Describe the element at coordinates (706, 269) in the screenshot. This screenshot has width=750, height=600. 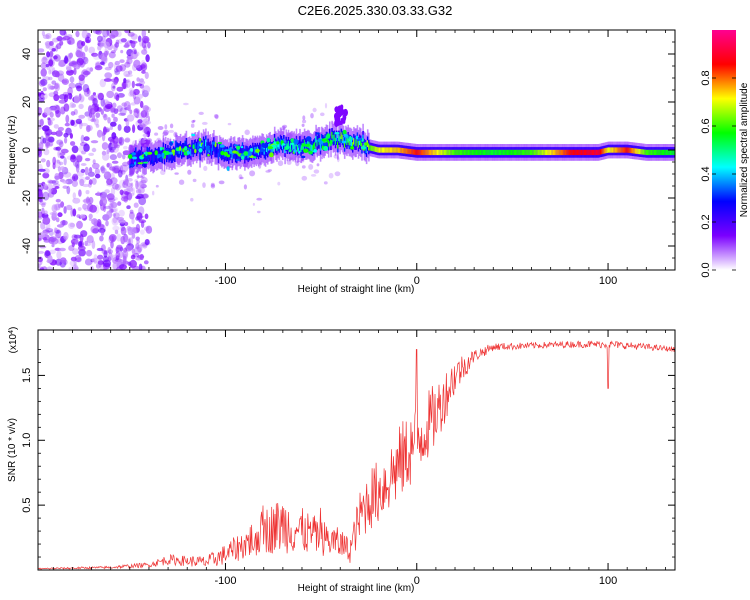
I see `colorbar-tick-label: 0.0` at that location.